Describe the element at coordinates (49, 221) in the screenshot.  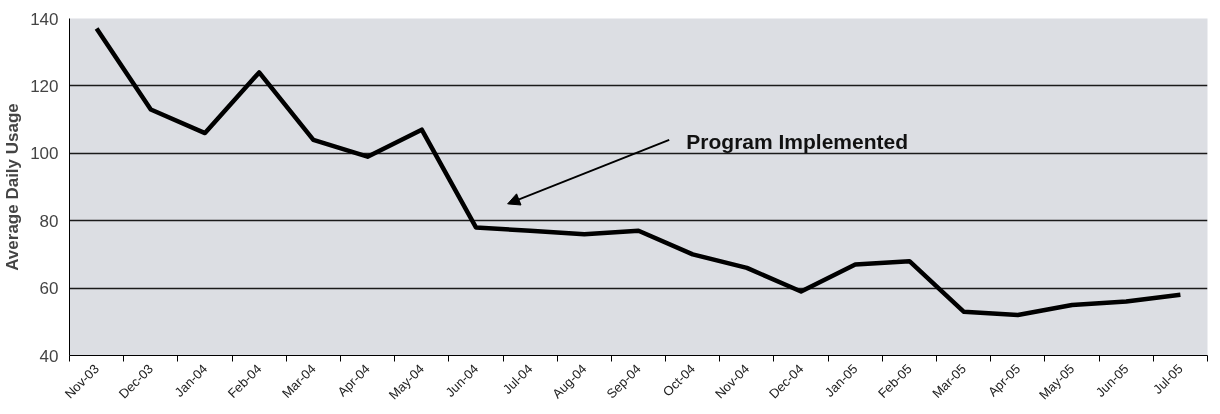
I see `y-tick-label: 80` at that location.